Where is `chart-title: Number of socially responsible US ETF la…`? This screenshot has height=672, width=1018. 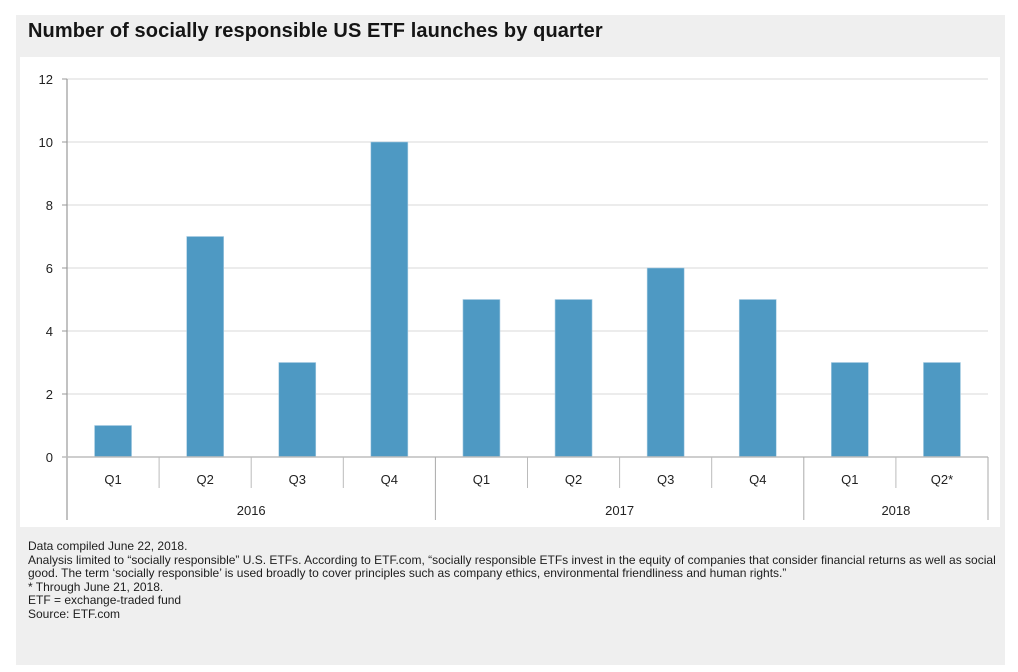 chart-title: Number of socially responsible US ETF la… is located at coordinates (315, 31).